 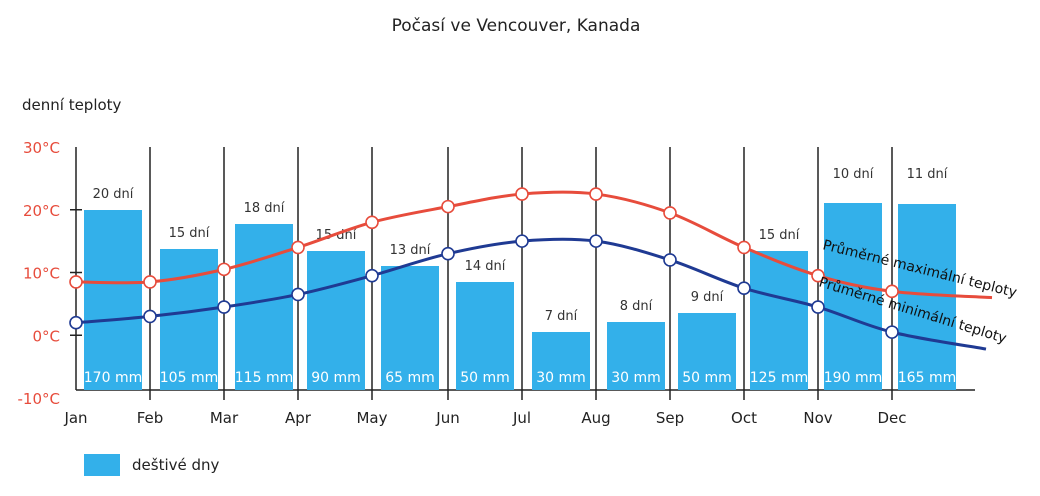 I want to click on precip-label: 190 mm, so click(x=853, y=378).